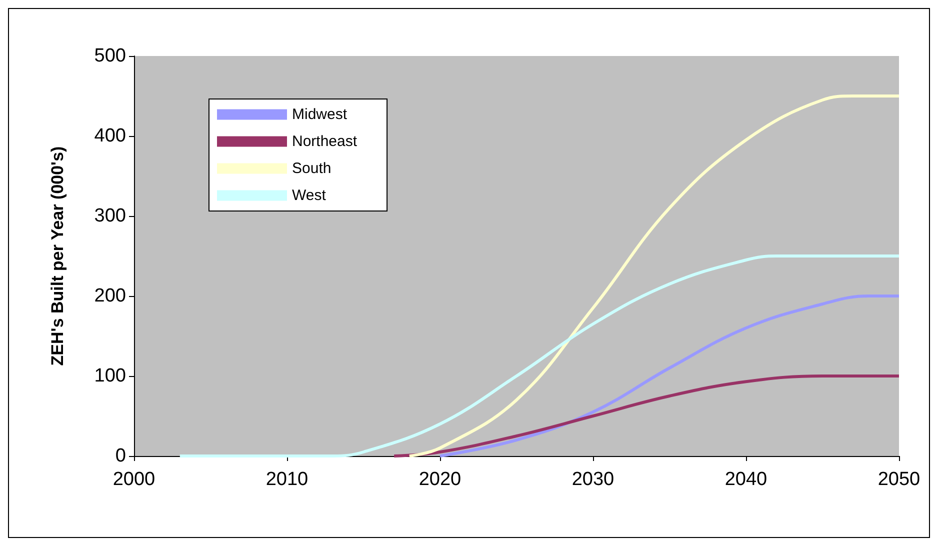  Describe the element at coordinates (593, 479) in the screenshot. I see `x-tick-label: 2030` at that location.